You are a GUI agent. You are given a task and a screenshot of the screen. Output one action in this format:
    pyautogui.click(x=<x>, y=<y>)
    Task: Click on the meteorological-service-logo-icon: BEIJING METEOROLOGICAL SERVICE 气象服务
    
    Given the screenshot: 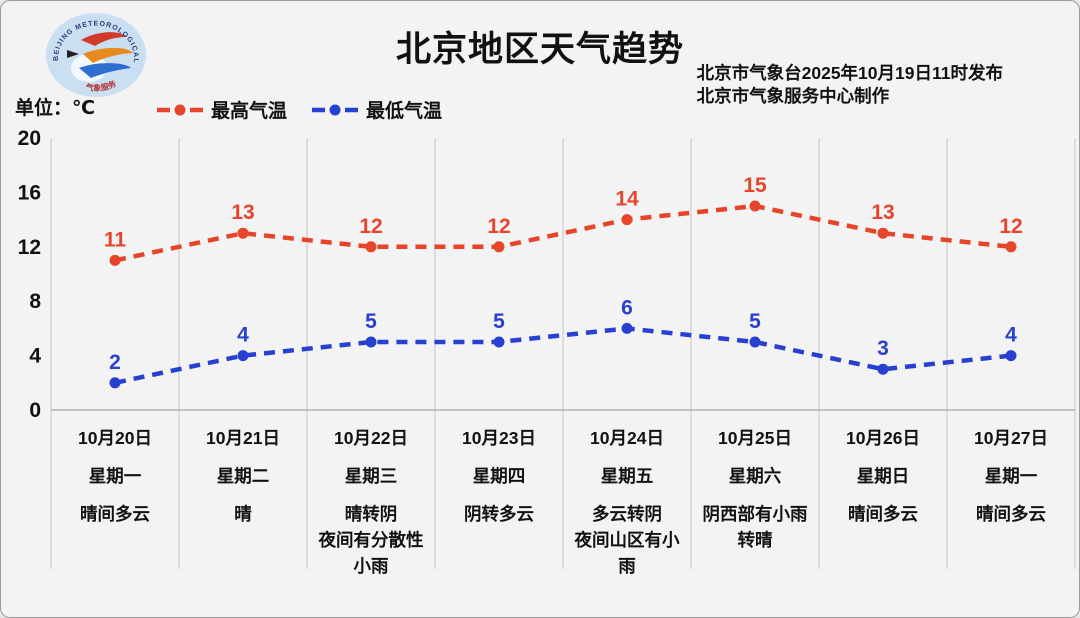 What is the action you would take?
    pyautogui.click(x=94, y=53)
    